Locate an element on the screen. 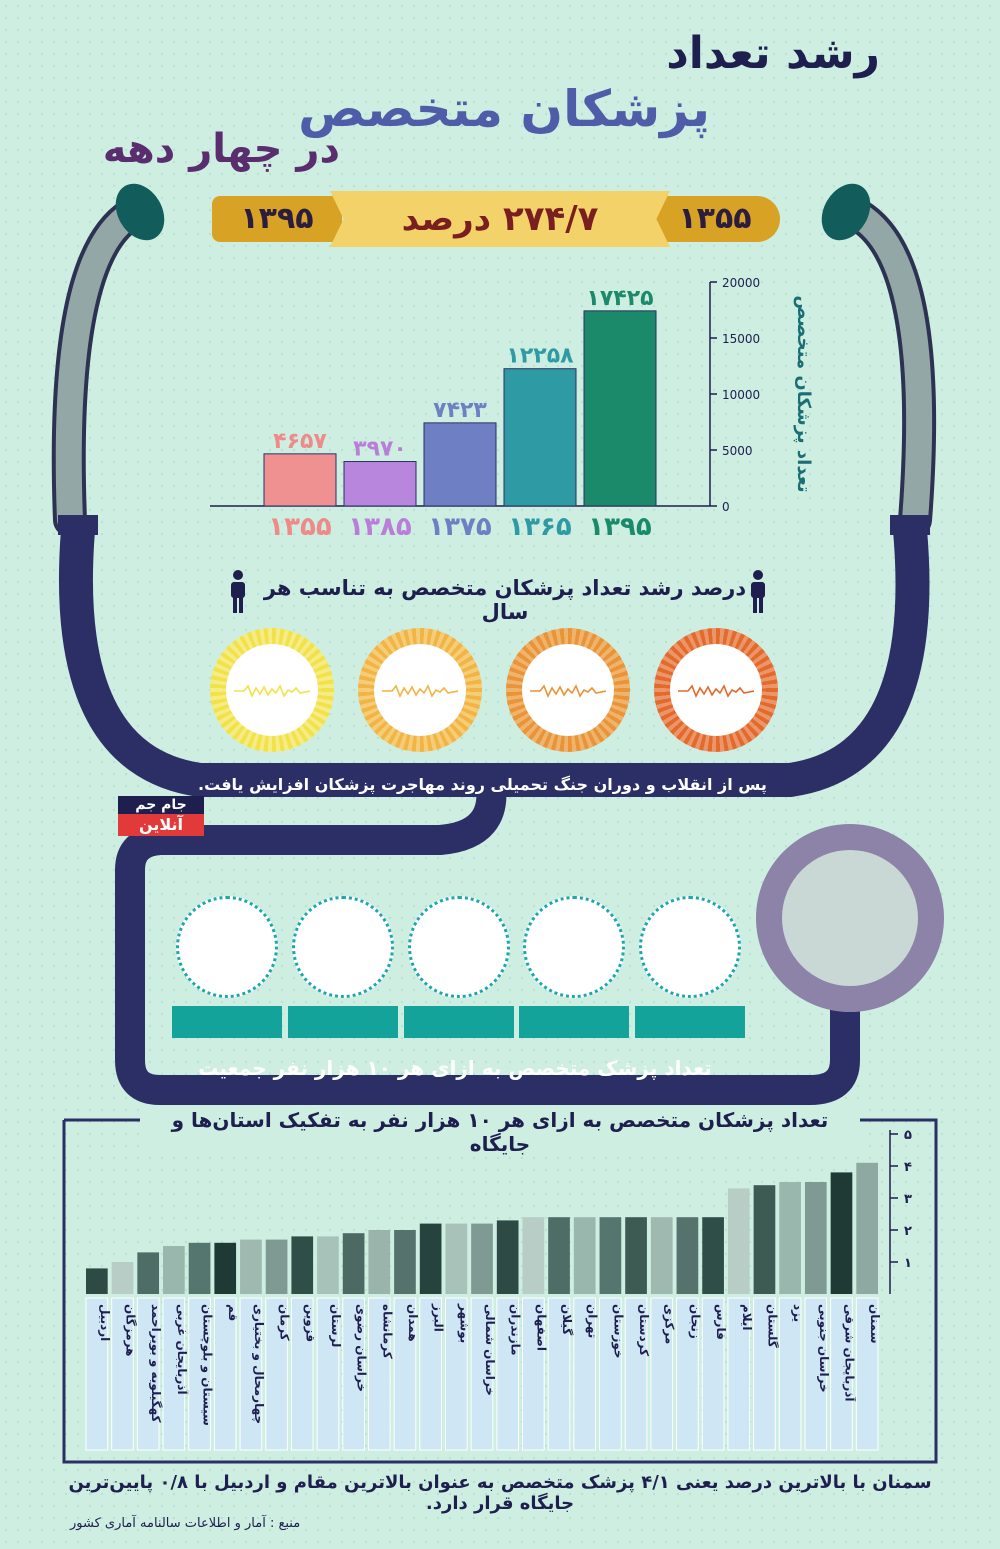 This screenshot has height=1549, width=1000. province-label: خراسان جنوبی is located at coordinates (823, 1348).